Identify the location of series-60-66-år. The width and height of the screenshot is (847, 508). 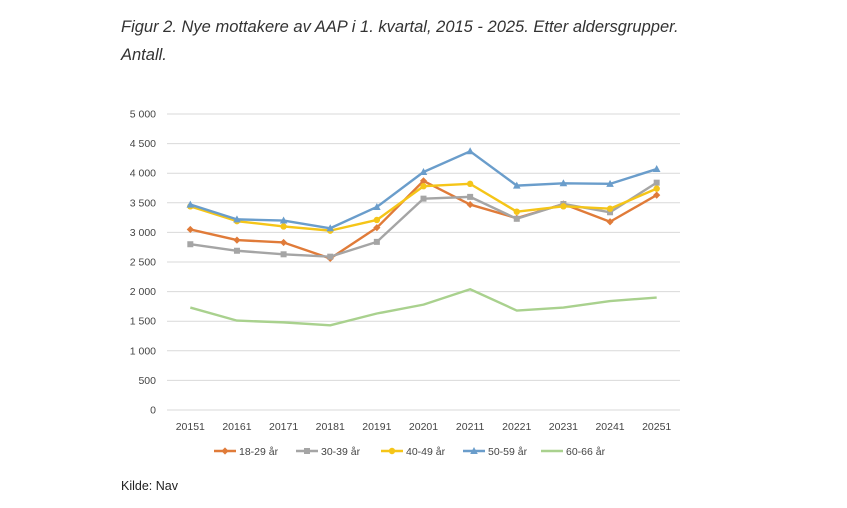
(423, 307).